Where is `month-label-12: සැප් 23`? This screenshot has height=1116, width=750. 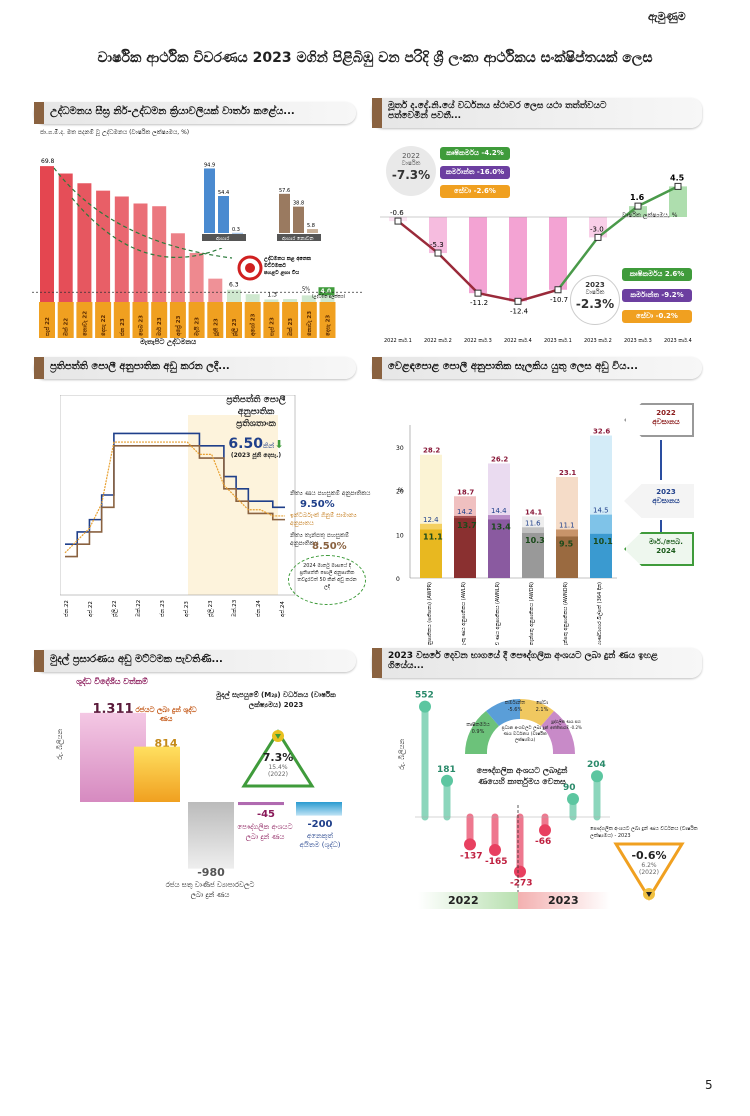 month-label-12: සැප් 23 is located at coordinates (271, 326).